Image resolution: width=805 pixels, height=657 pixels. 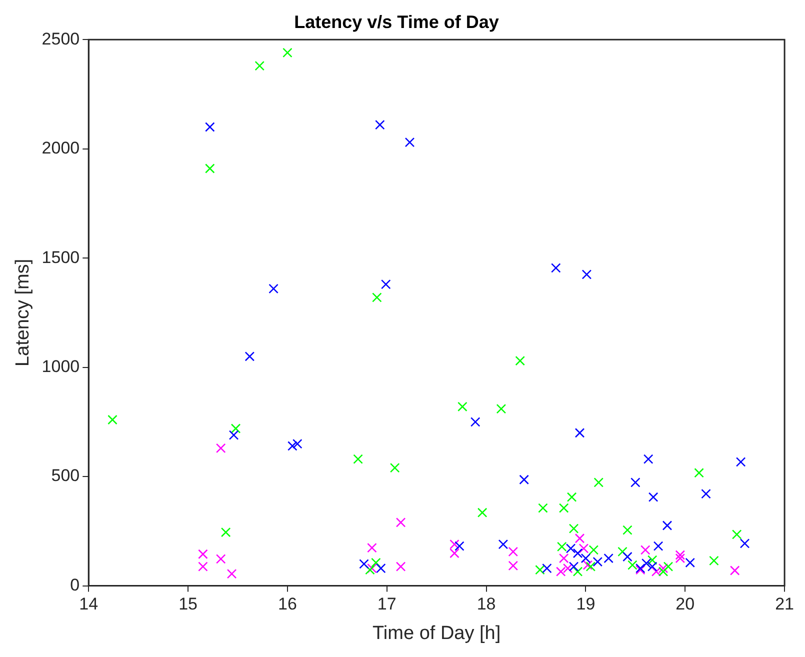 I want to click on y-axis-title: Latency [ms], so click(x=23, y=312).